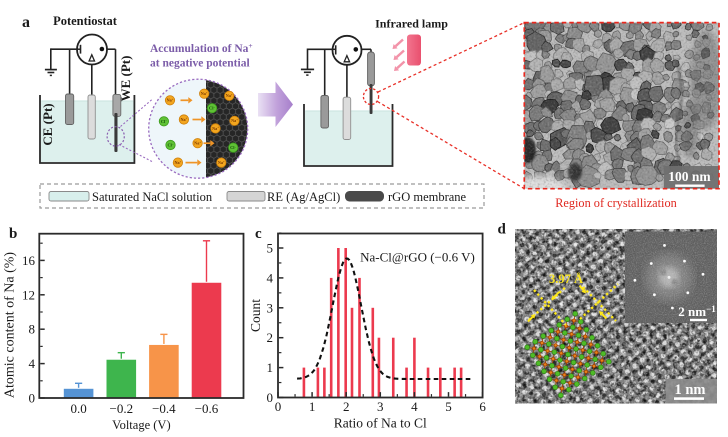 The image size is (728, 437). Describe the element at coordinates (28, 294) in the screenshot. I see `svg-text: 12` at that location.